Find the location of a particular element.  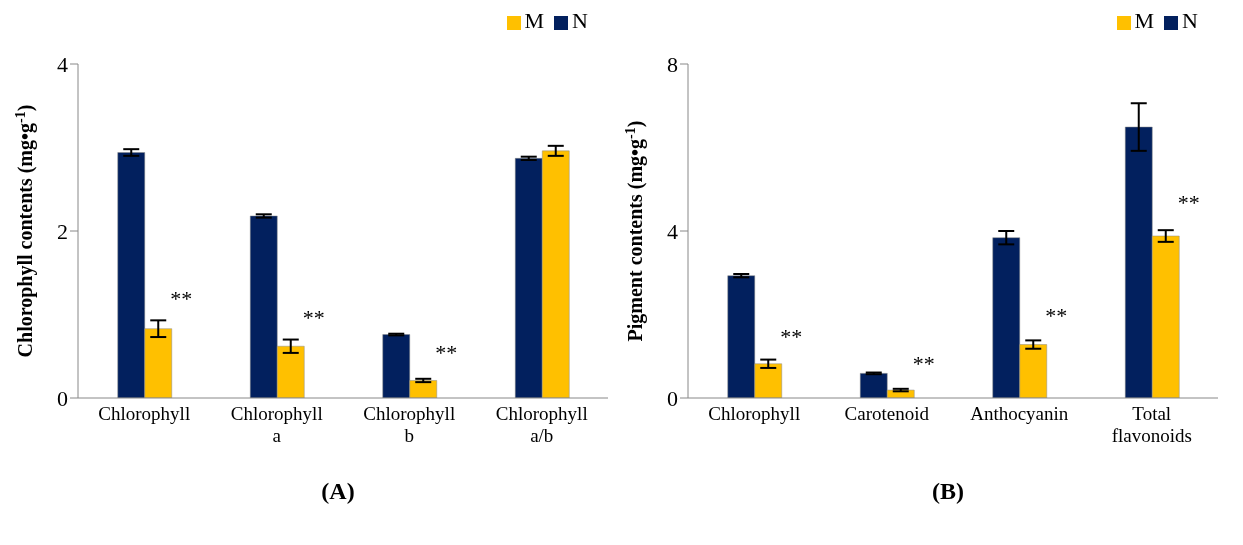

x-tick-label: Chlorophyll a is located at coordinates (276, 424).